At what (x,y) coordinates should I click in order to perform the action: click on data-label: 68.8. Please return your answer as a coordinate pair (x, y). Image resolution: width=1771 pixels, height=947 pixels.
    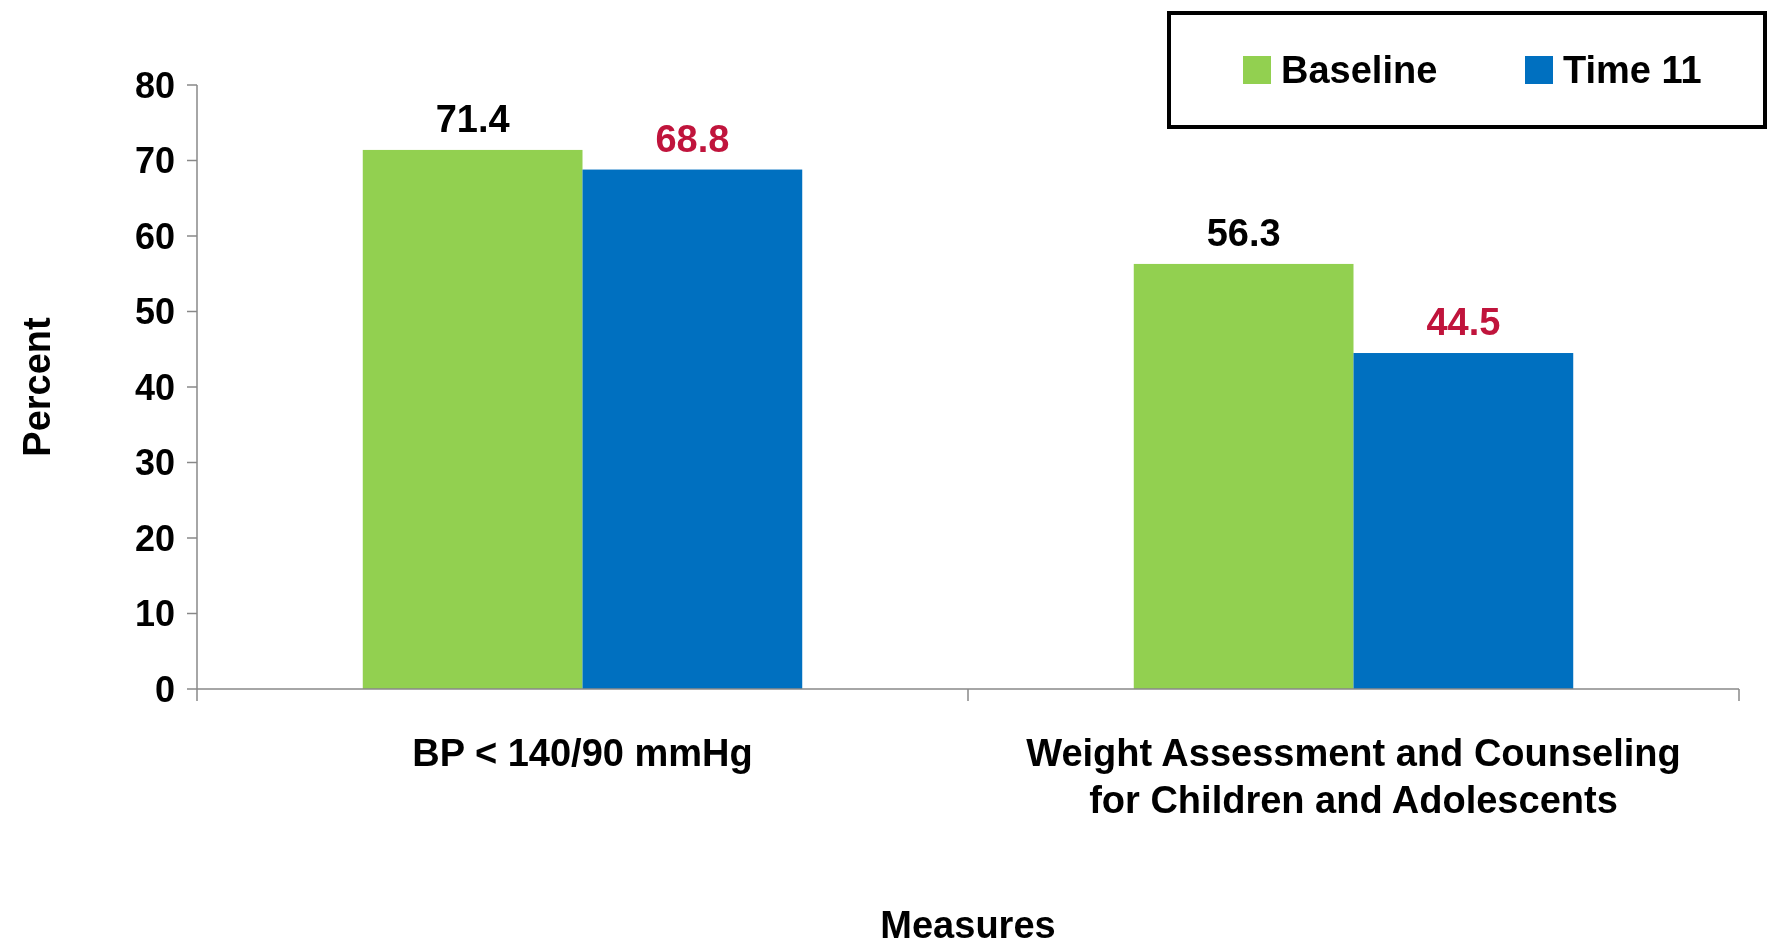
    Looking at the image, I should click on (692, 138).